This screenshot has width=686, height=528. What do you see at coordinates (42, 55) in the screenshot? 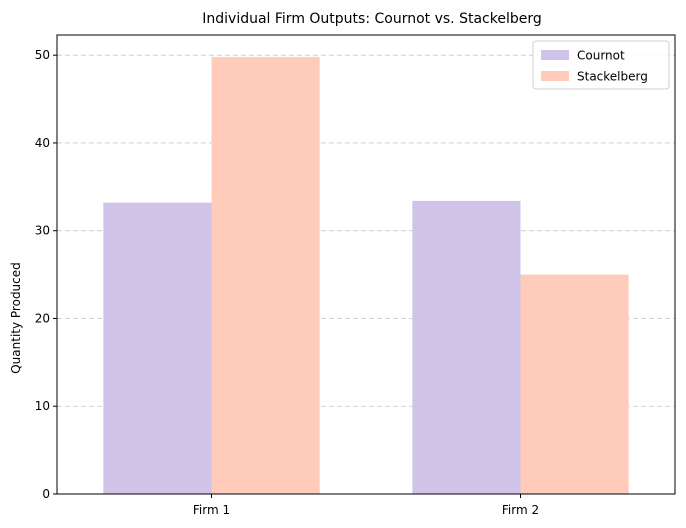
I see `y-tick-label: 50` at bounding box center [42, 55].